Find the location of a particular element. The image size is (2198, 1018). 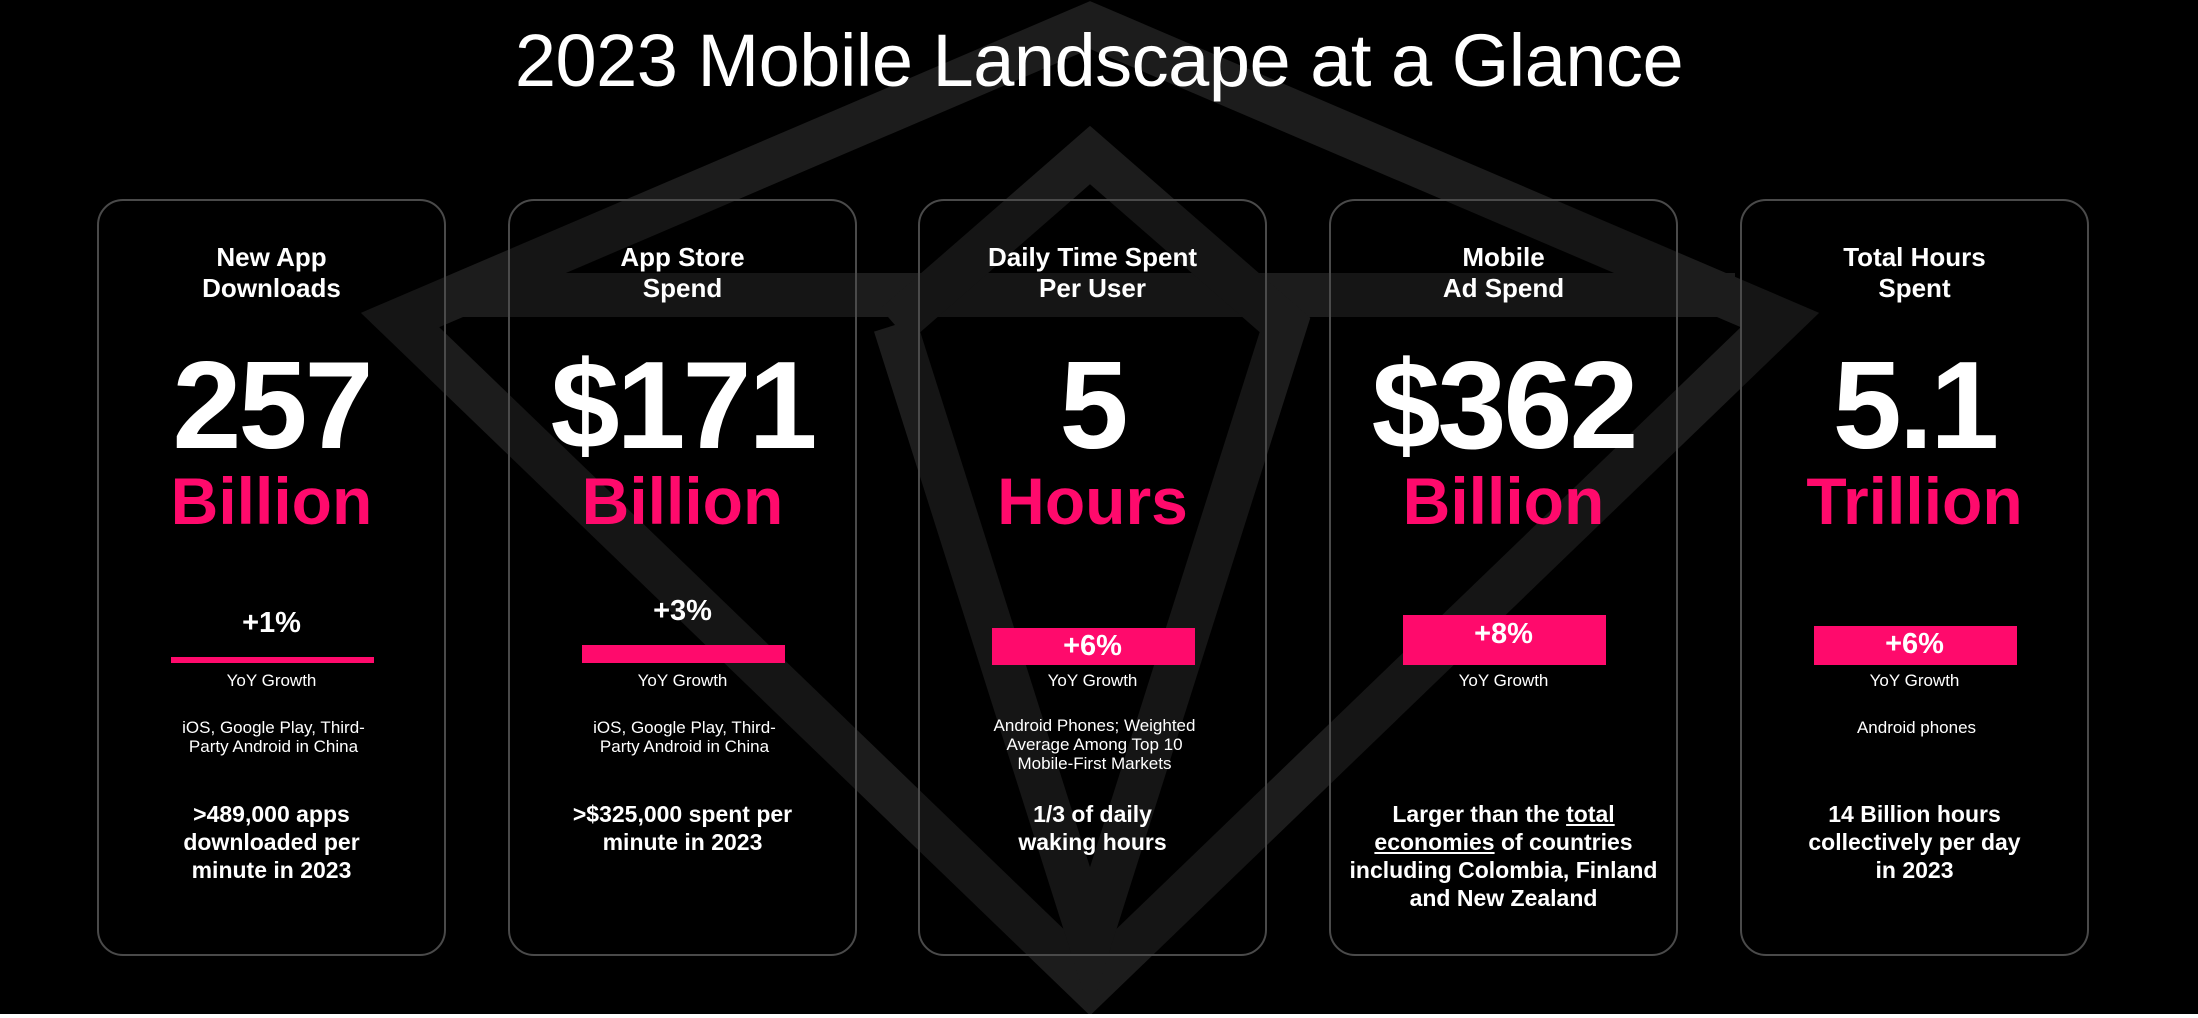

card-title: Daily Time Spent Per User is located at coordinates (1092, 272).